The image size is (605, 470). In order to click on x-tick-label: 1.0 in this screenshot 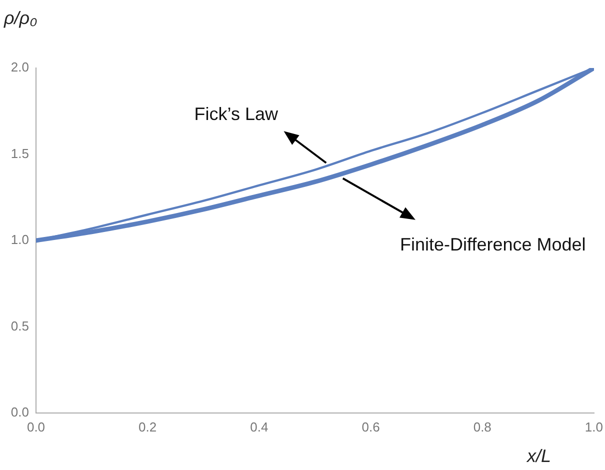, I will do `click(594, 426)`.